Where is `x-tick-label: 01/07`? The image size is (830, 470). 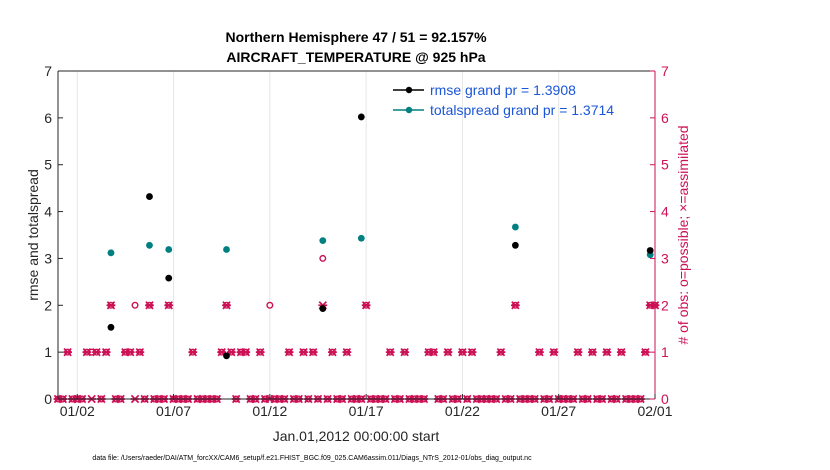 x-tick-label: 01/07 is located at coordinates (173, 411).